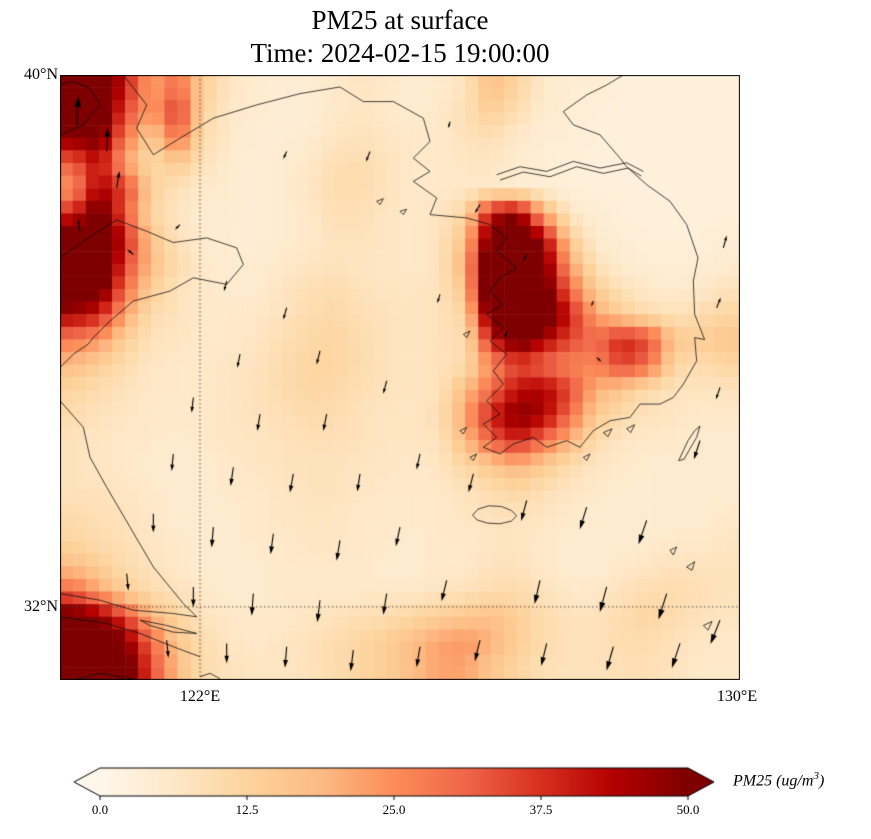  I want to click on colorbar-tick-3: 37.5, so click(541, 809).